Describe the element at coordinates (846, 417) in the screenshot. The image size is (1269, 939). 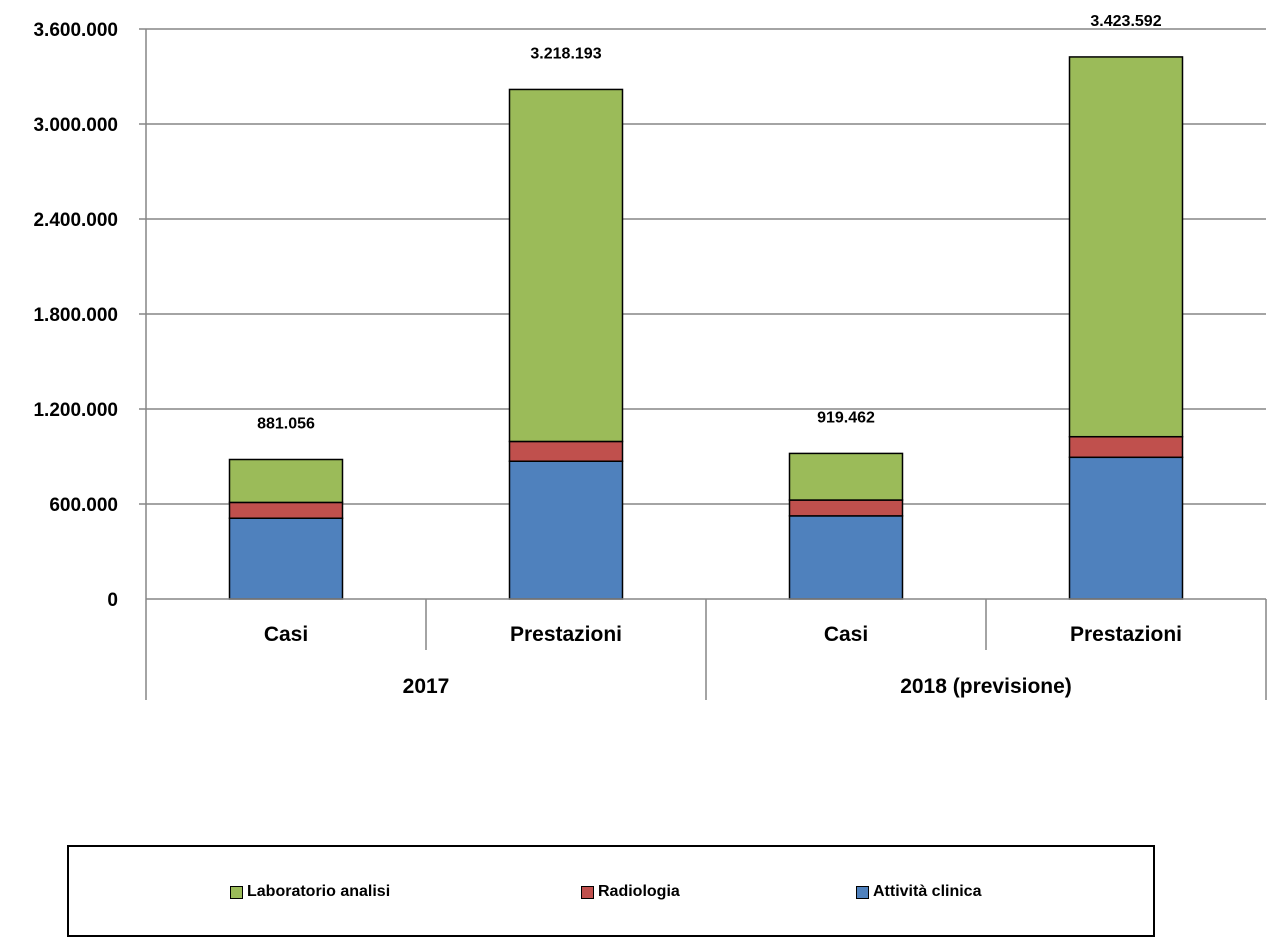
I see `total-data-label: 919.462` at that location.